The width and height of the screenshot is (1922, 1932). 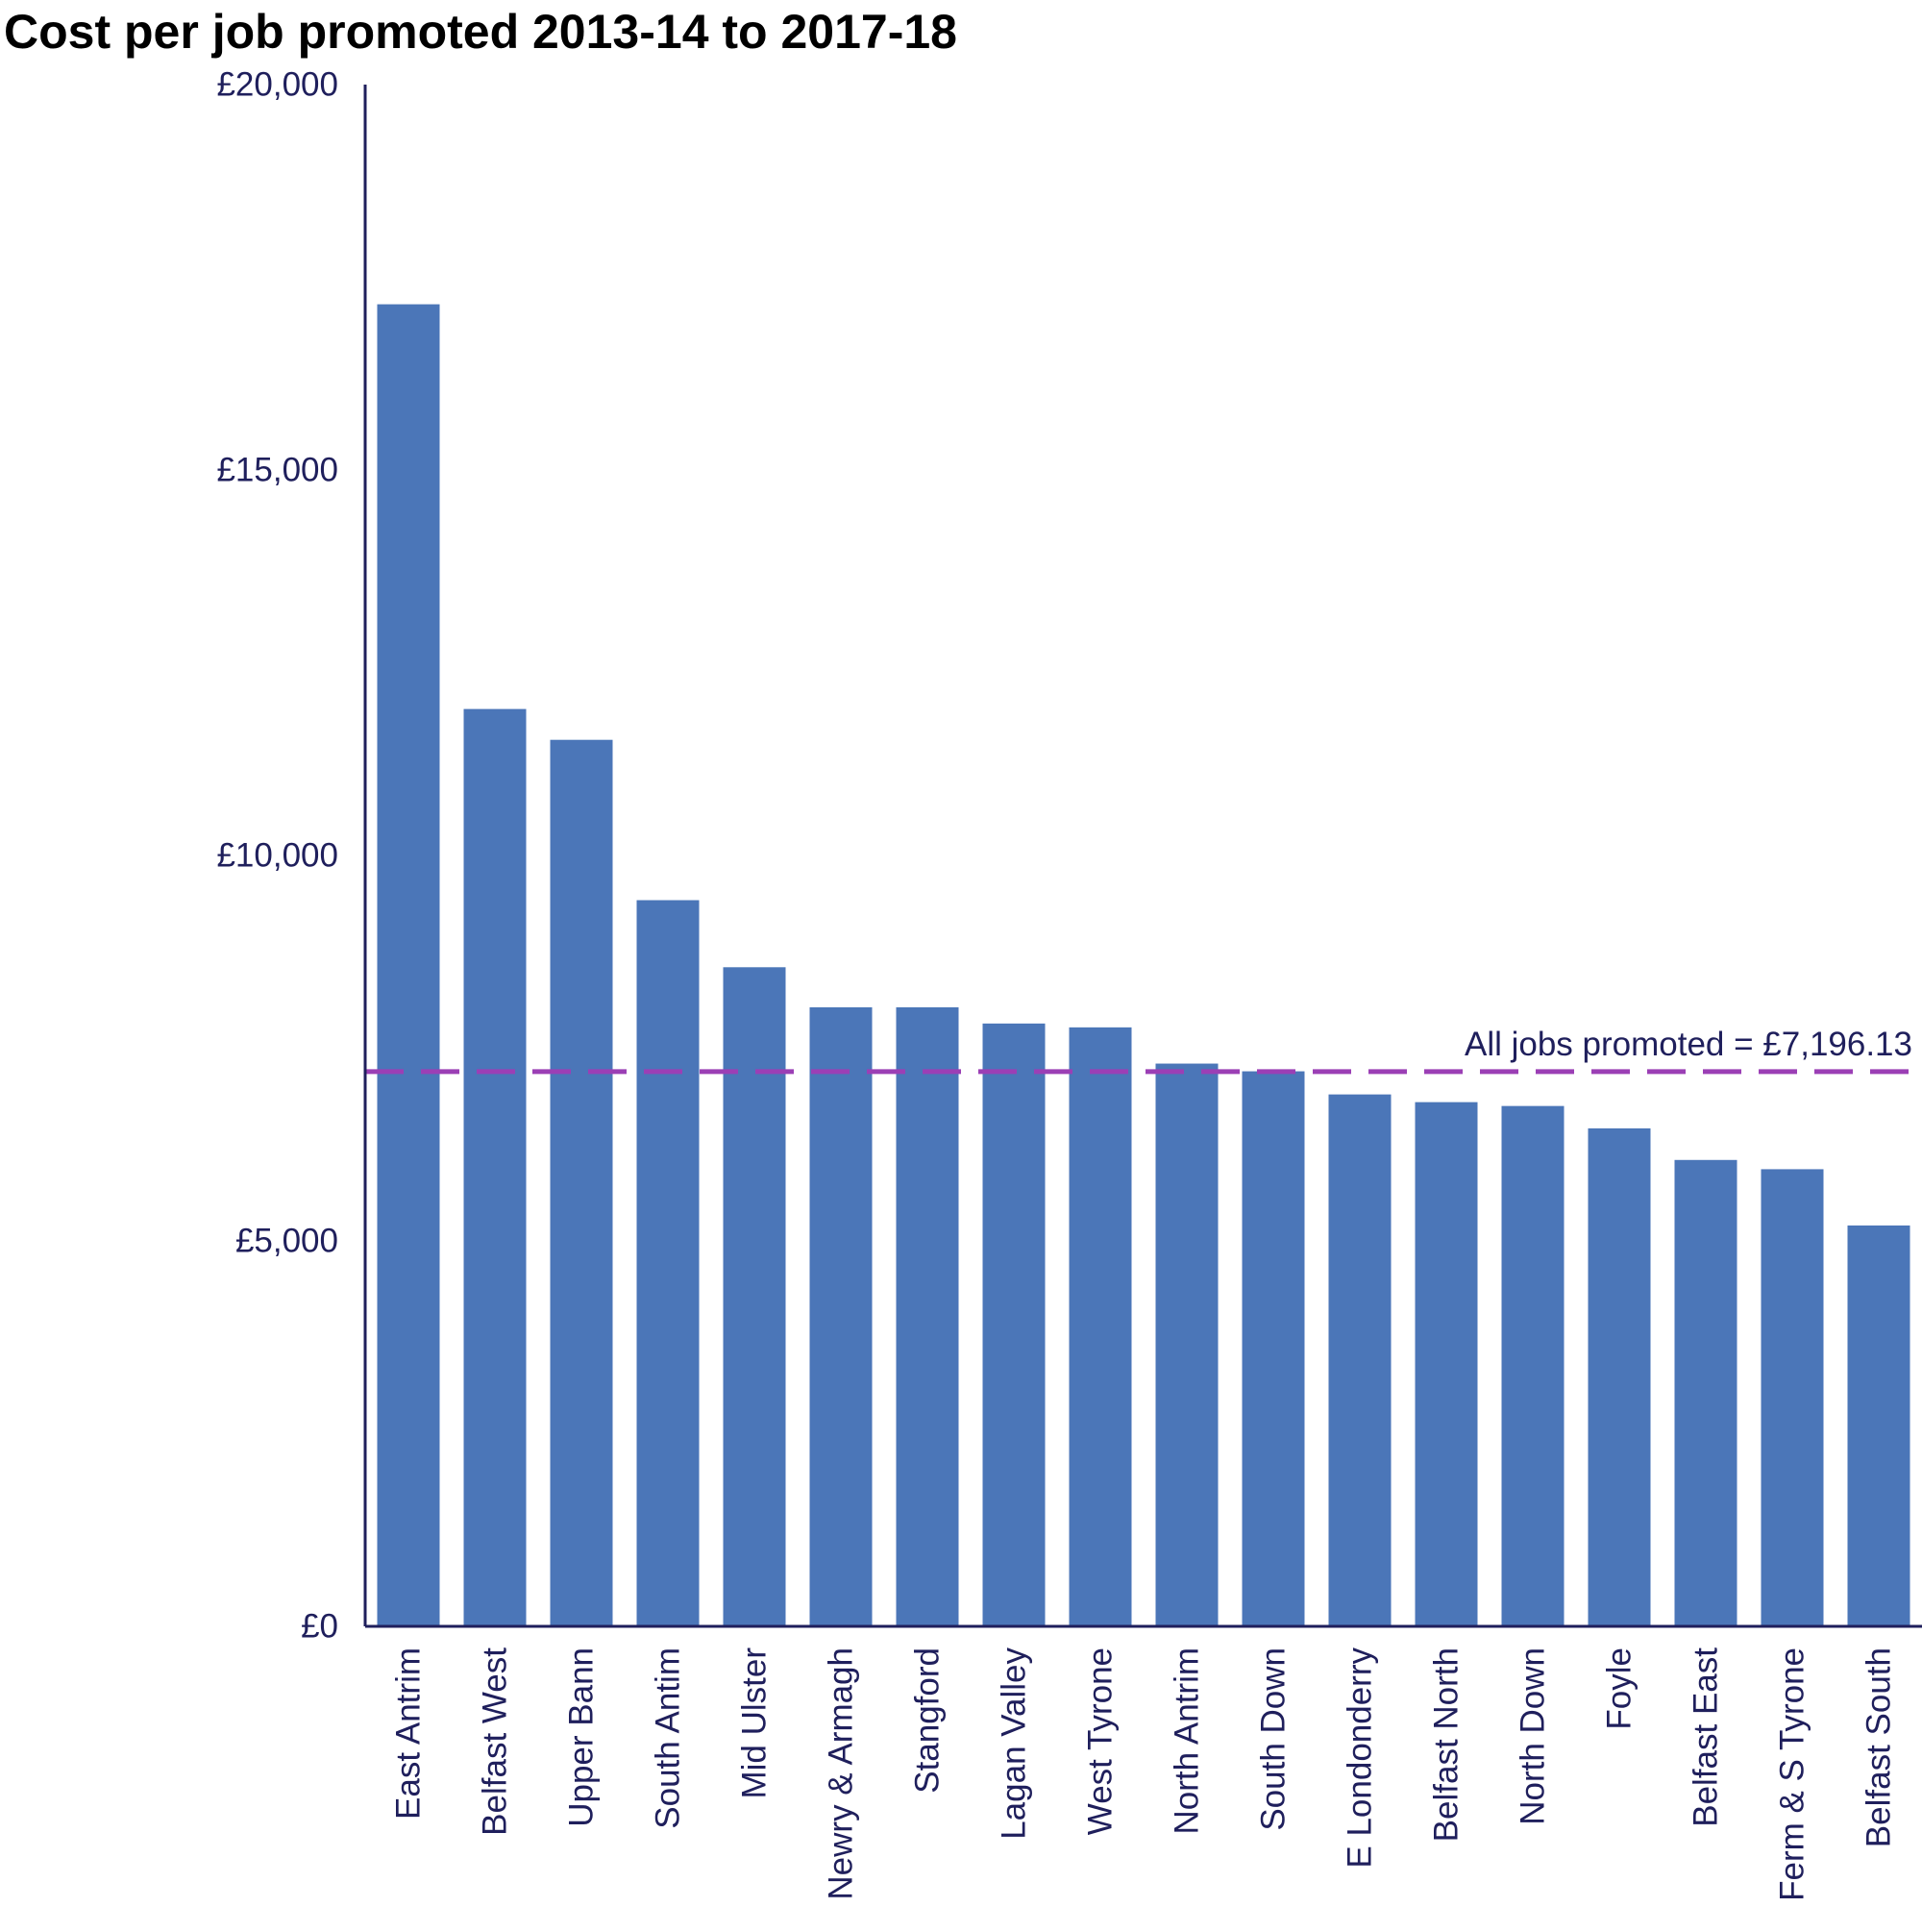 I want to click on x-tick-label: Foyle, so click(x=1620, y=1689).